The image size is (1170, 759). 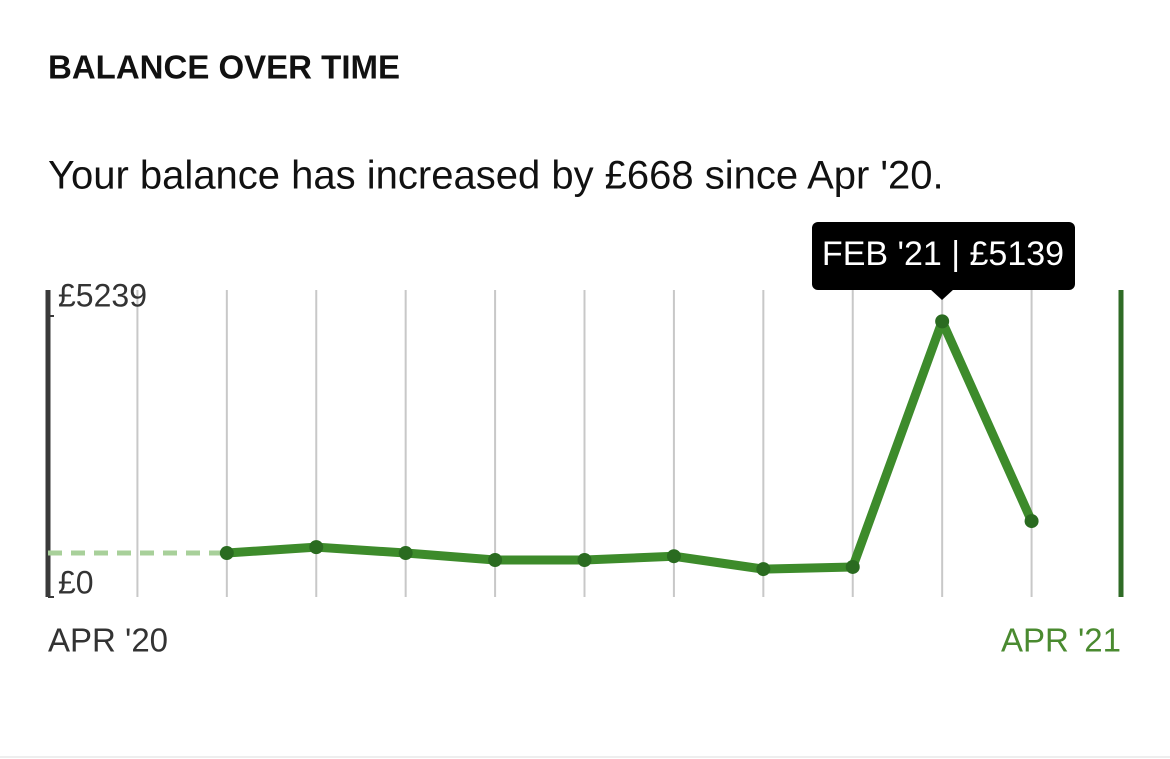 I want to click on tooltip: FEB '21 | £5139, so click(x=943, y=261).